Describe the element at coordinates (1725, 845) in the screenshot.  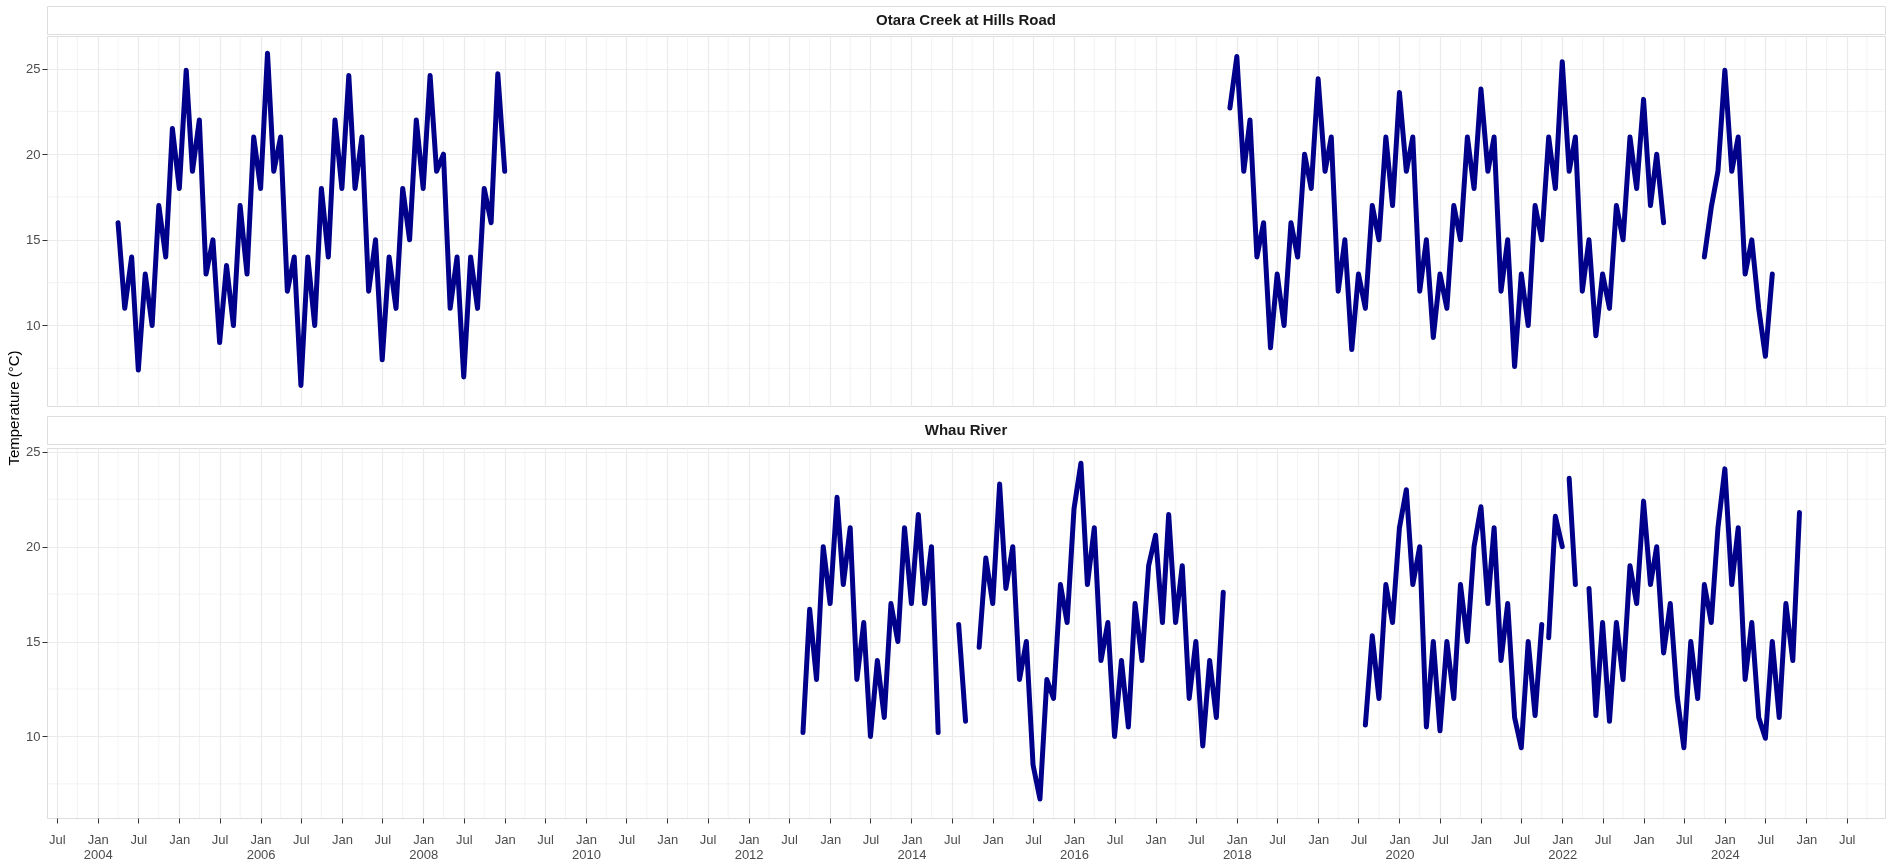
I see `x-tick-label: Jan 2024` at that location.